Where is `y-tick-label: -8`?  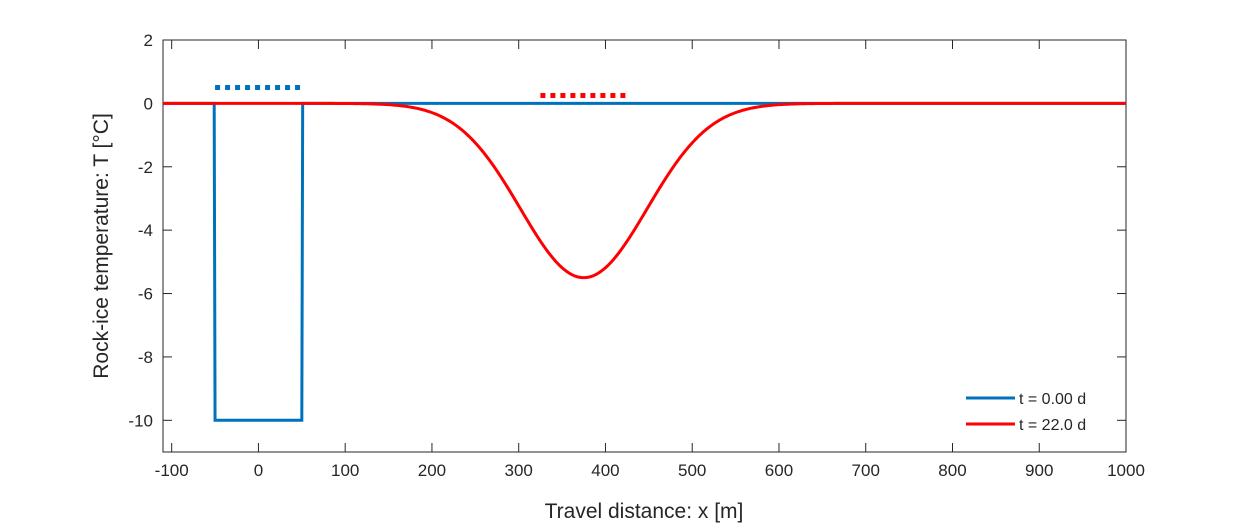 y-tick-label: -8 is located at coordinates (145, 357).